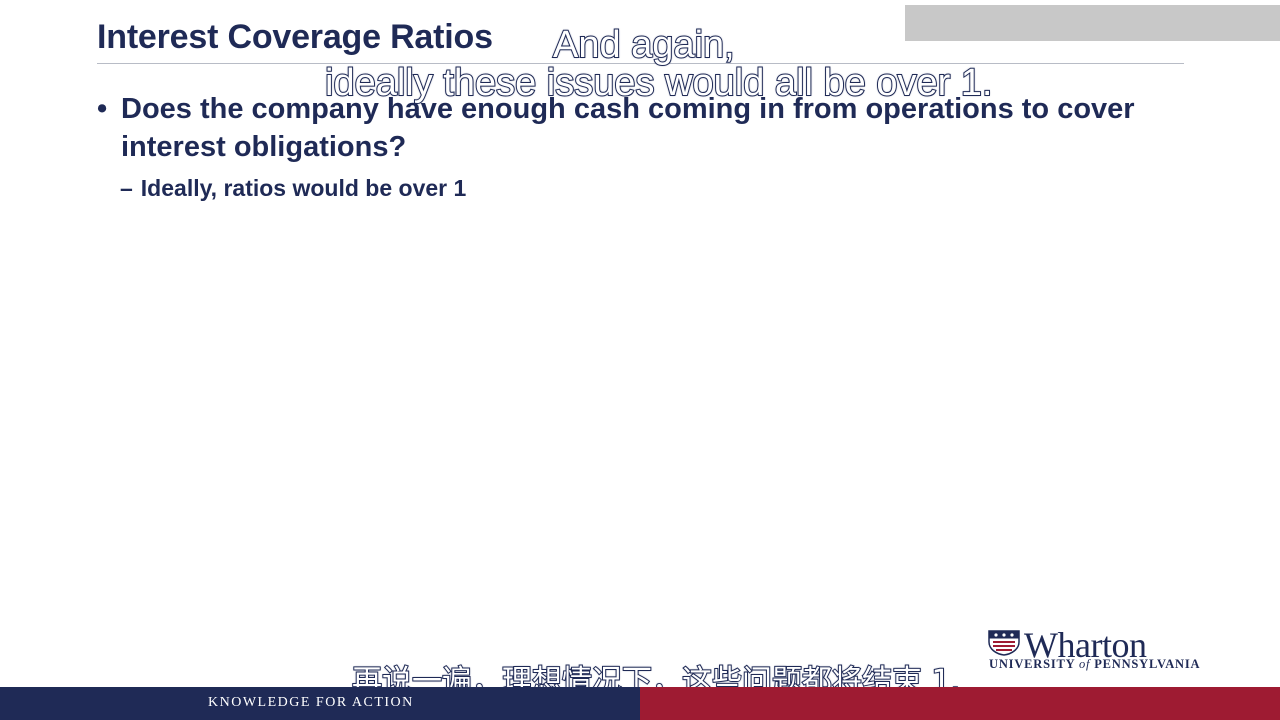  I want to click on logo-university-prefix: UNIVERSITY, so click(1034, 664).